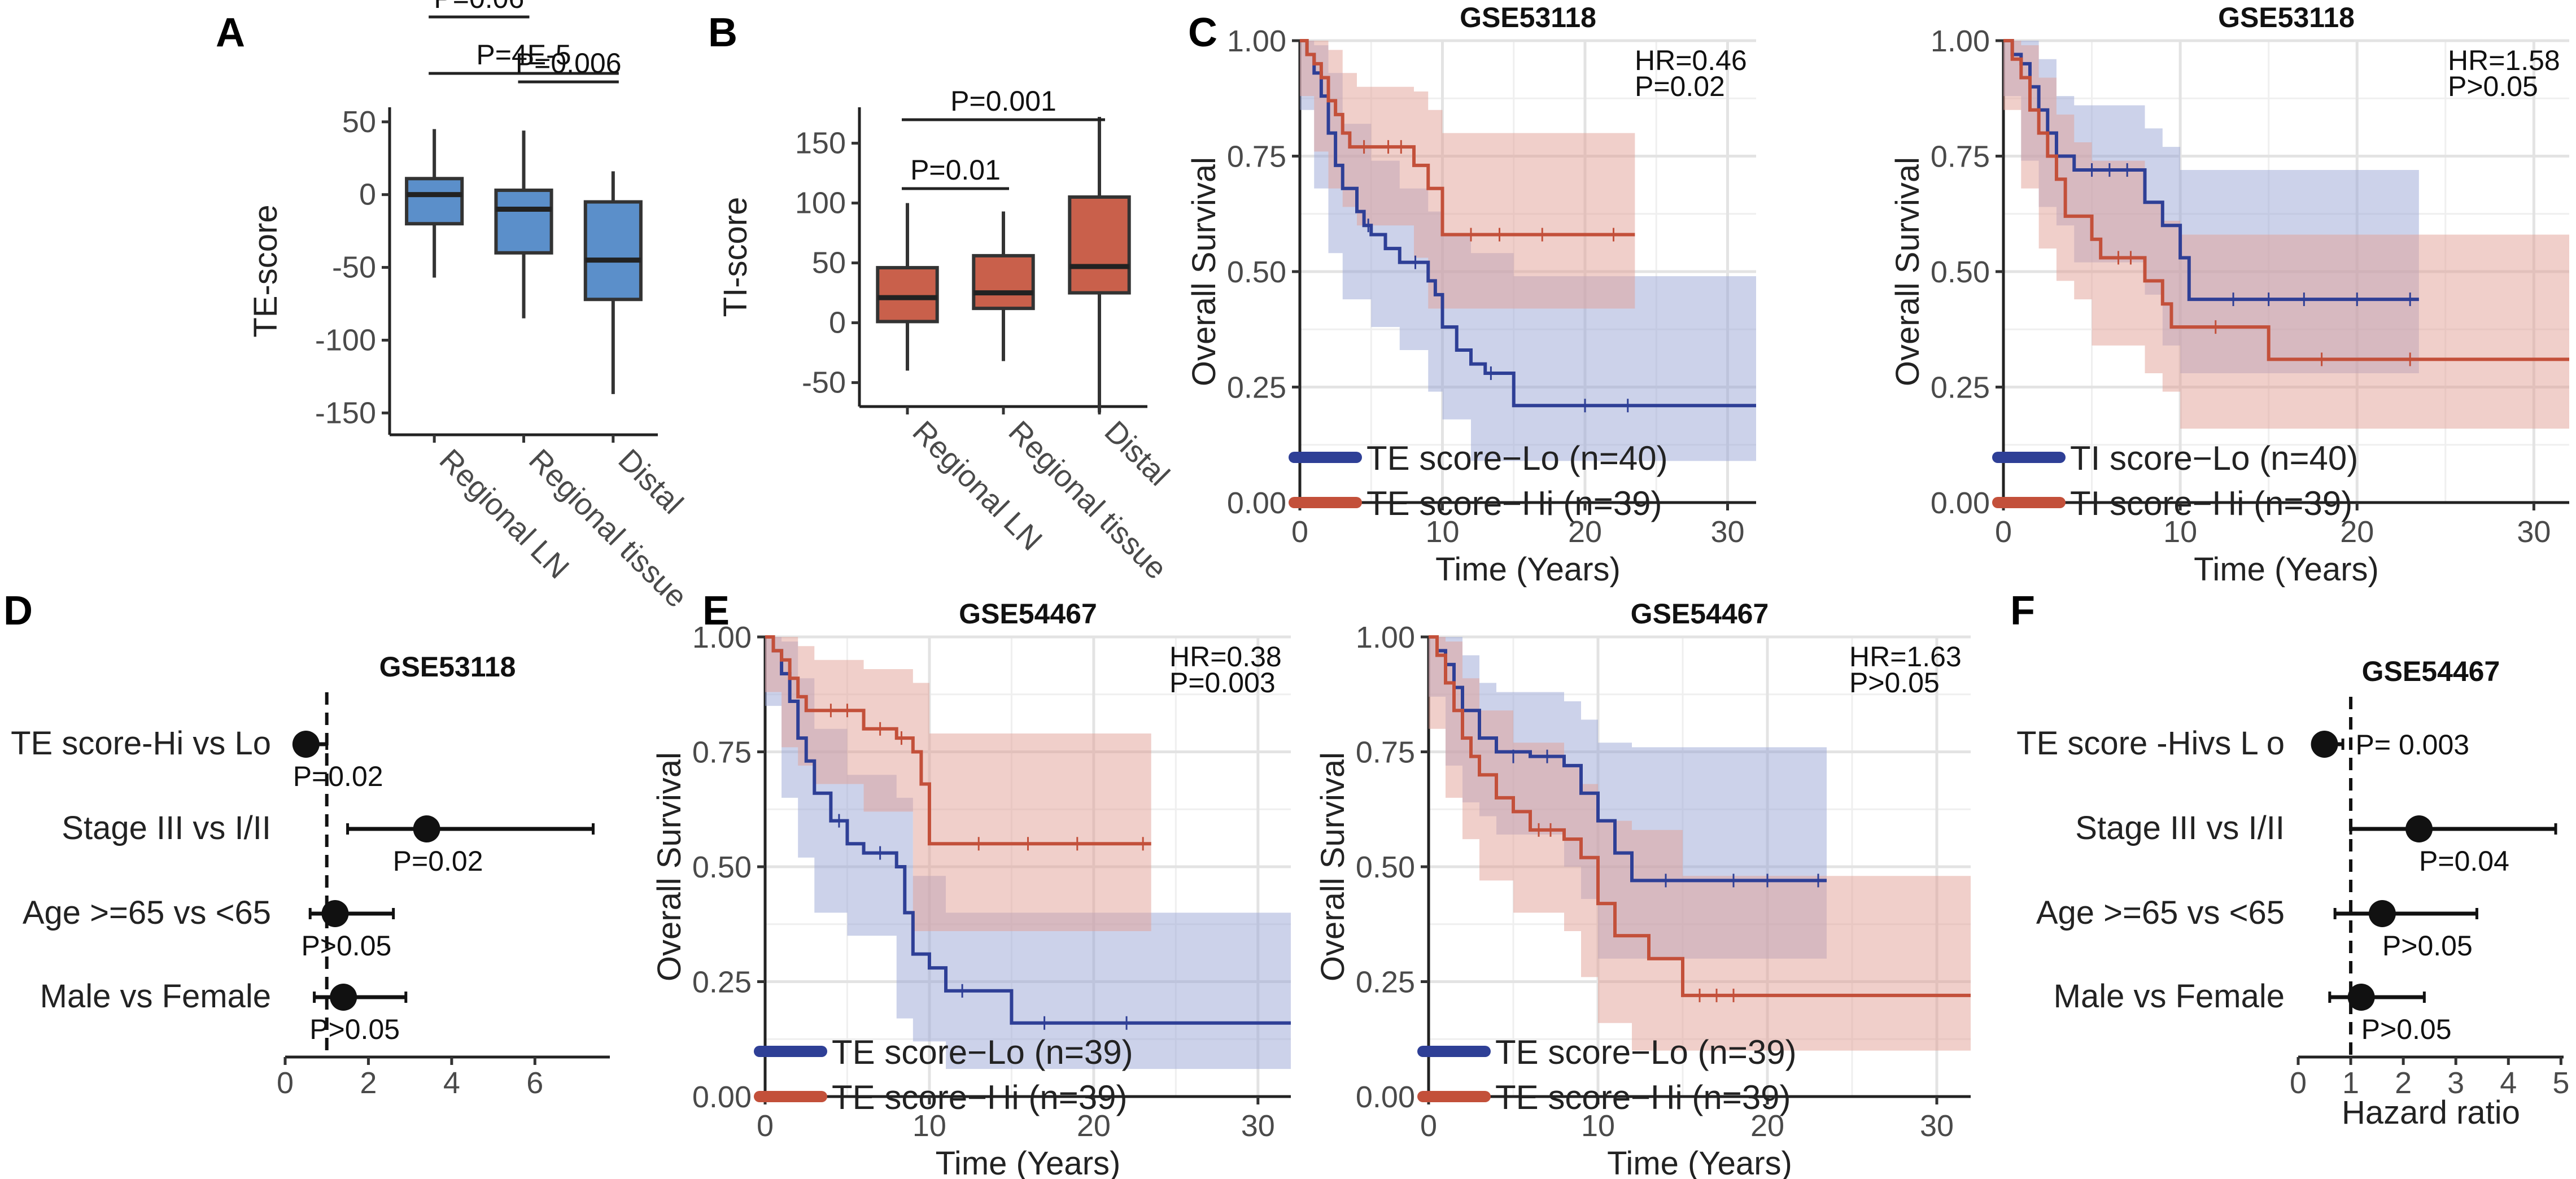  What do you see at coordinates (534, 1083) in the screenshot?
I see `x-tick-label: 6` at bounding box center [534, 1083].